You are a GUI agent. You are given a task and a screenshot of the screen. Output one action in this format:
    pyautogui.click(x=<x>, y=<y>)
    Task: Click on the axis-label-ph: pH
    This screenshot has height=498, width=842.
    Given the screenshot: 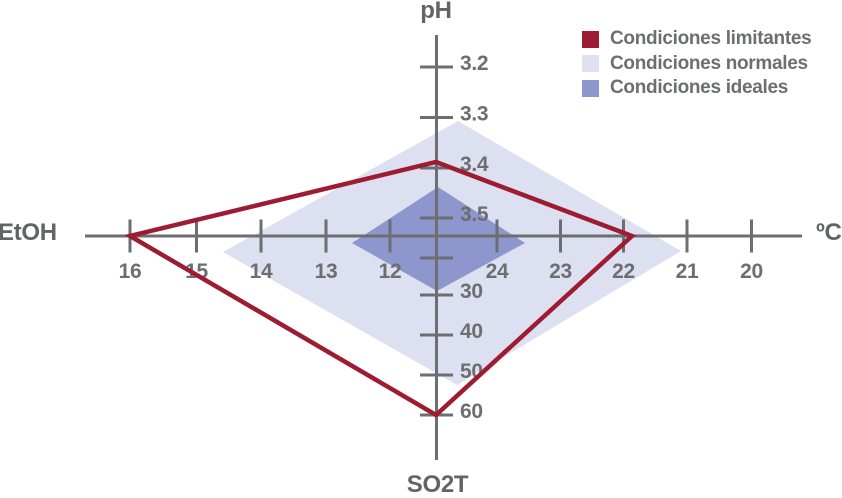 What is the action you would take?
    pyautogui.click(x=436, y=12)
    